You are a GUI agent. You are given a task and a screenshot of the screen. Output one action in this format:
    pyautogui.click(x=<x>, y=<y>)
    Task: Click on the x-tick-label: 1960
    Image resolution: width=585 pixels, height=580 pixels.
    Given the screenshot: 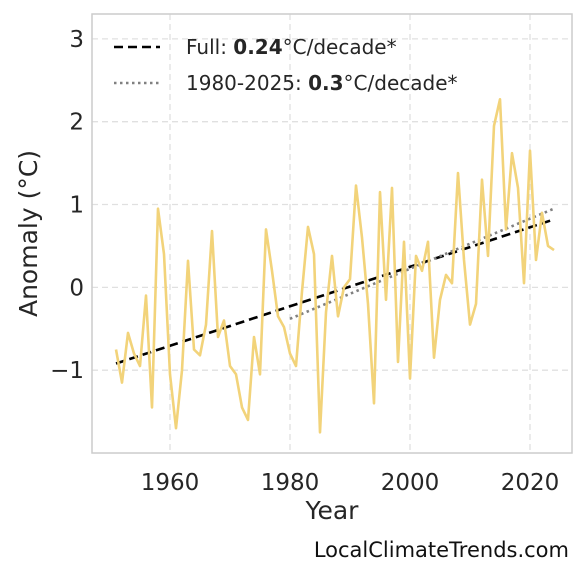 What is the action you would take?
    pyautogui.click(x=170, y=483)
    